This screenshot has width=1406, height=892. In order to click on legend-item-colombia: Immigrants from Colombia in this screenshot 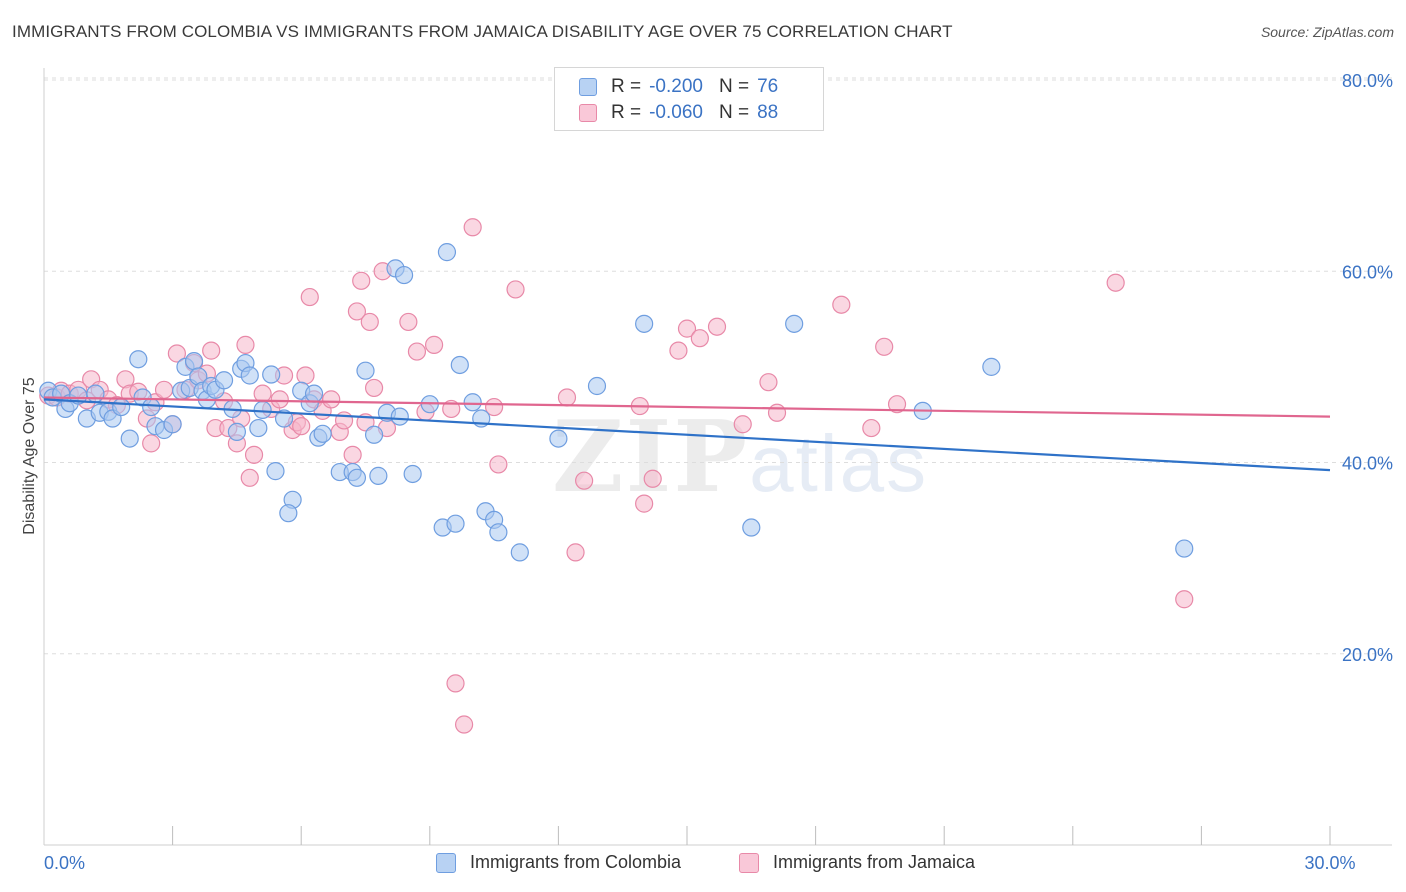, I will do `click(558, 862)`.